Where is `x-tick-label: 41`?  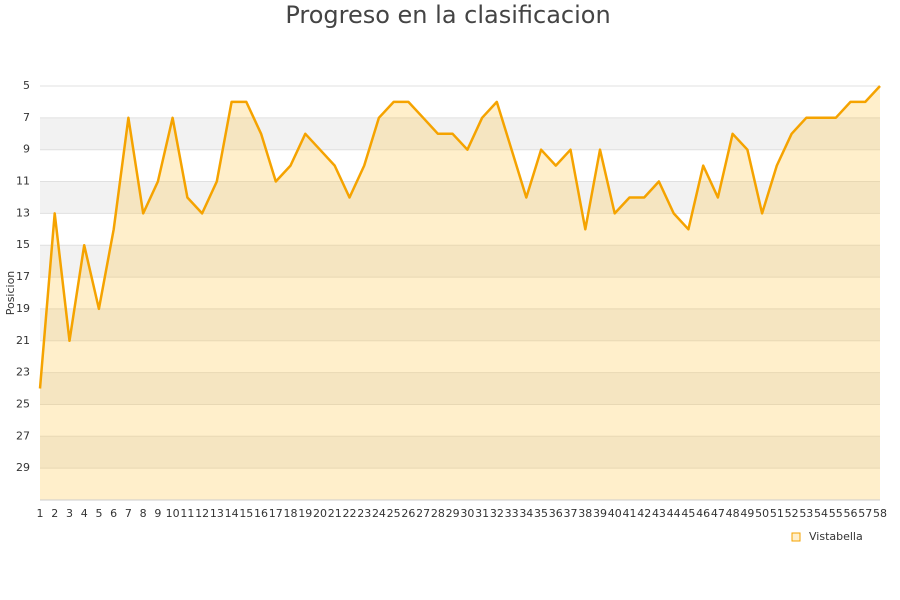
x-tick-label: 41 is located at coordinates (629, 513).